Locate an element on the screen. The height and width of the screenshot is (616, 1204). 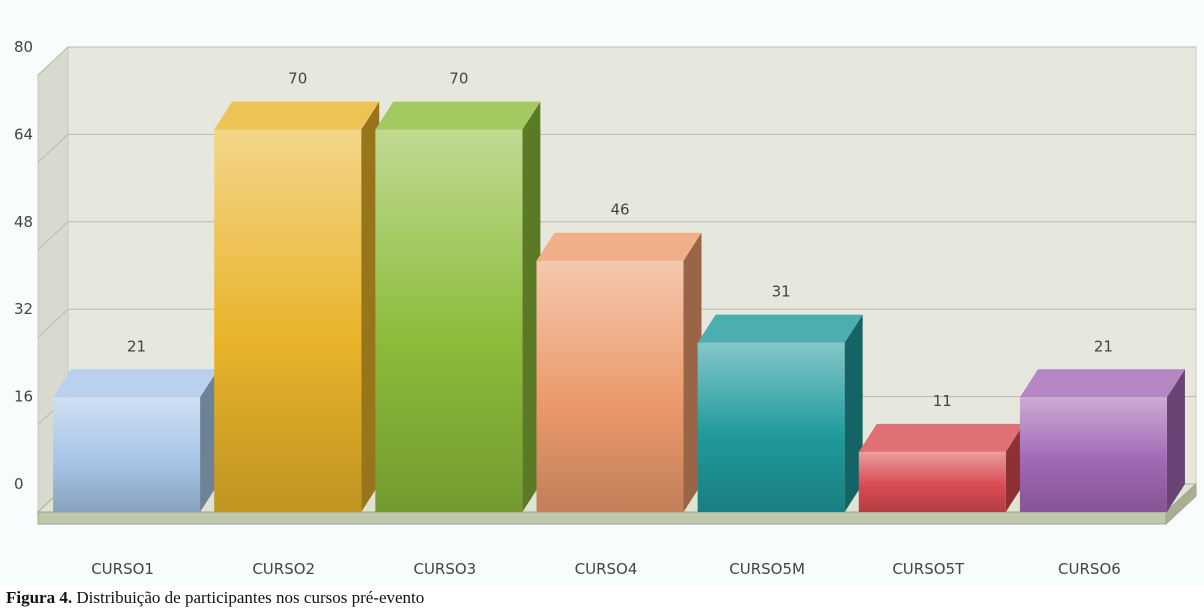
x-tick-label: CURSO6 is located at coordinates (1089, 569).